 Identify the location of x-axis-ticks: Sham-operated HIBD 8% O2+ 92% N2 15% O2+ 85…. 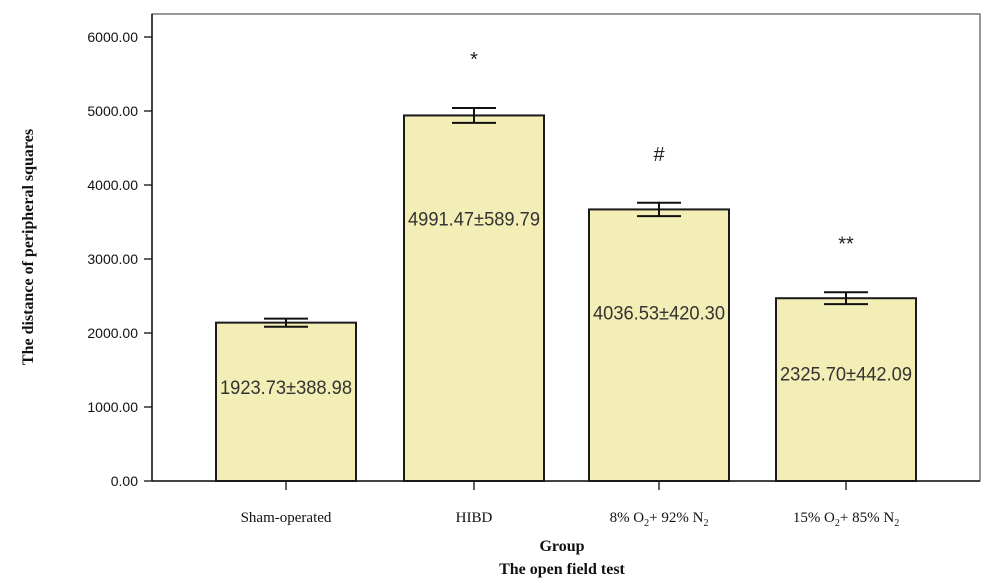
(570, 505).